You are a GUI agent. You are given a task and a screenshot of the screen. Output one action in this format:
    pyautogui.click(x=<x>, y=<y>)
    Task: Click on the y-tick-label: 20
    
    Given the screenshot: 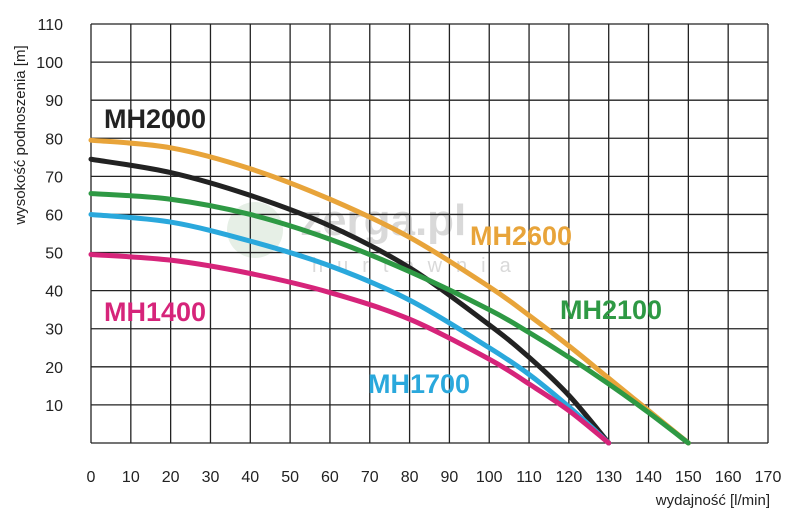 What is the action you would take?
    pyautogui.click(x=54, y=368)
    